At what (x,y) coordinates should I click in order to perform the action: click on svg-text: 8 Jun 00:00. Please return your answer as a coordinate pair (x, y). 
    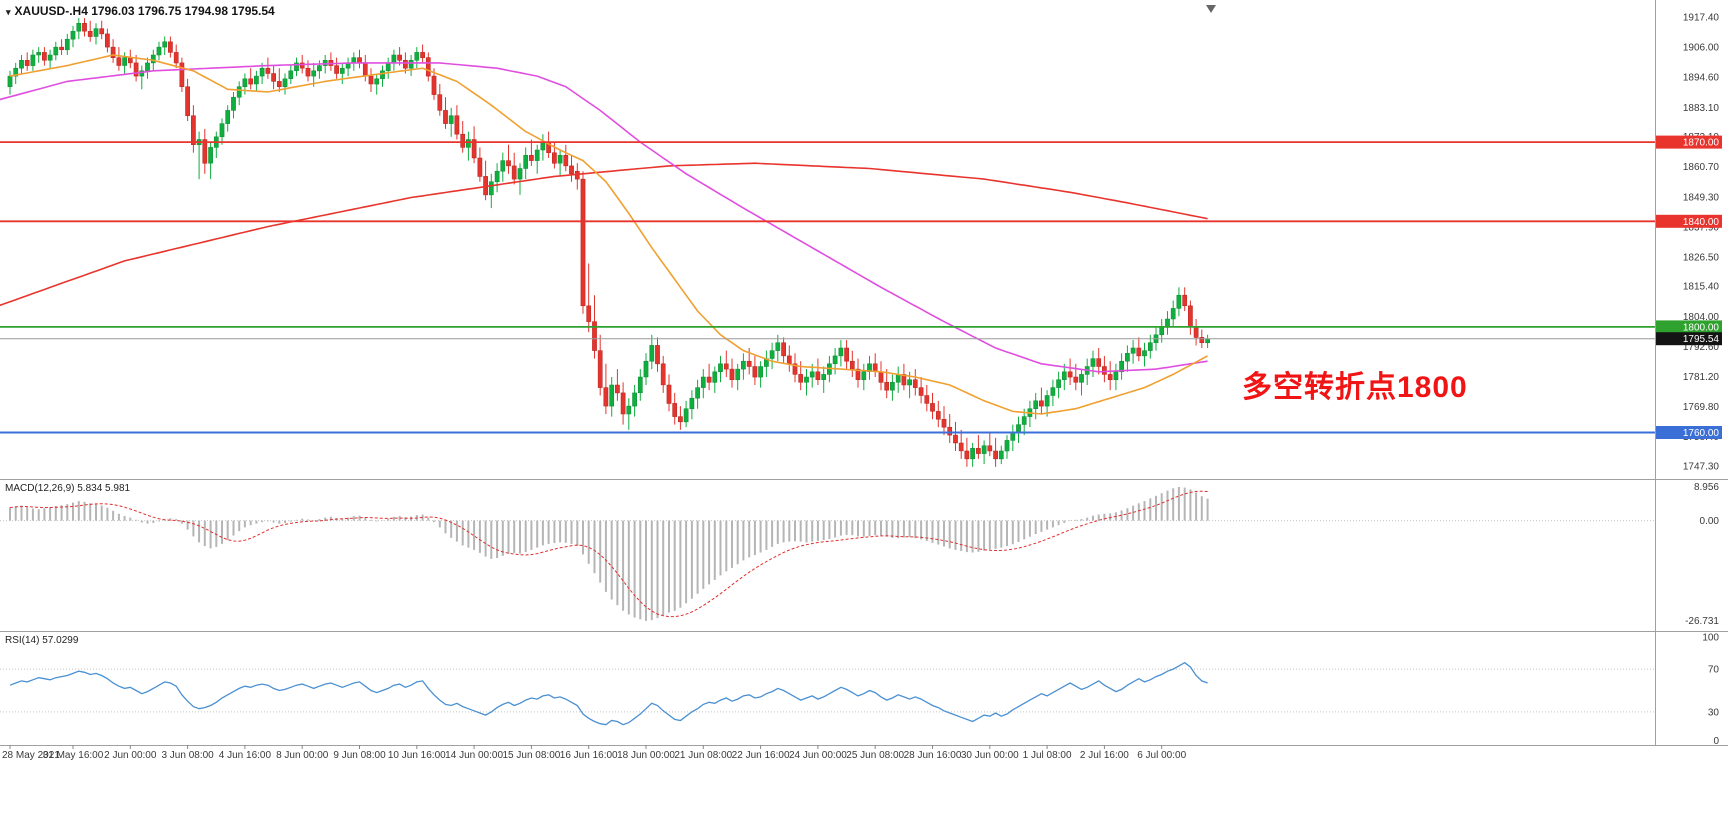
    Looking at the image, I should click on (302, 755).